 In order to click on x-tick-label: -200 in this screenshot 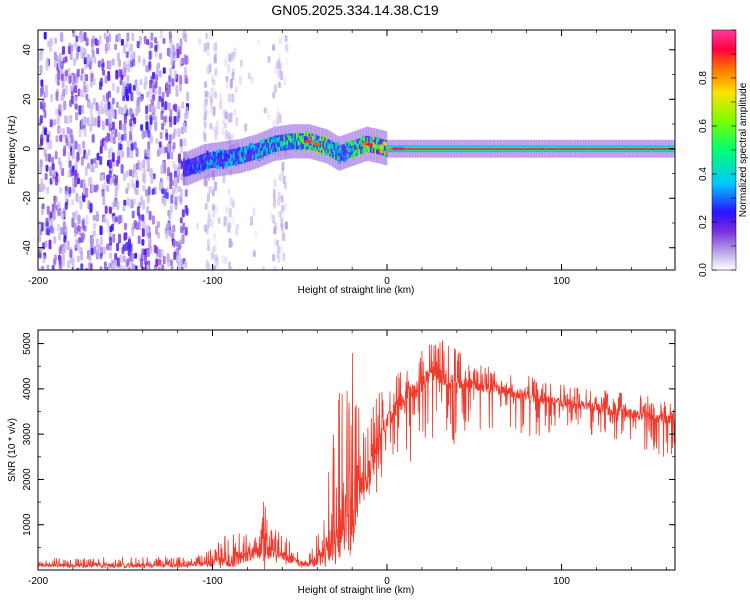, I will do `click(38, 281)`.